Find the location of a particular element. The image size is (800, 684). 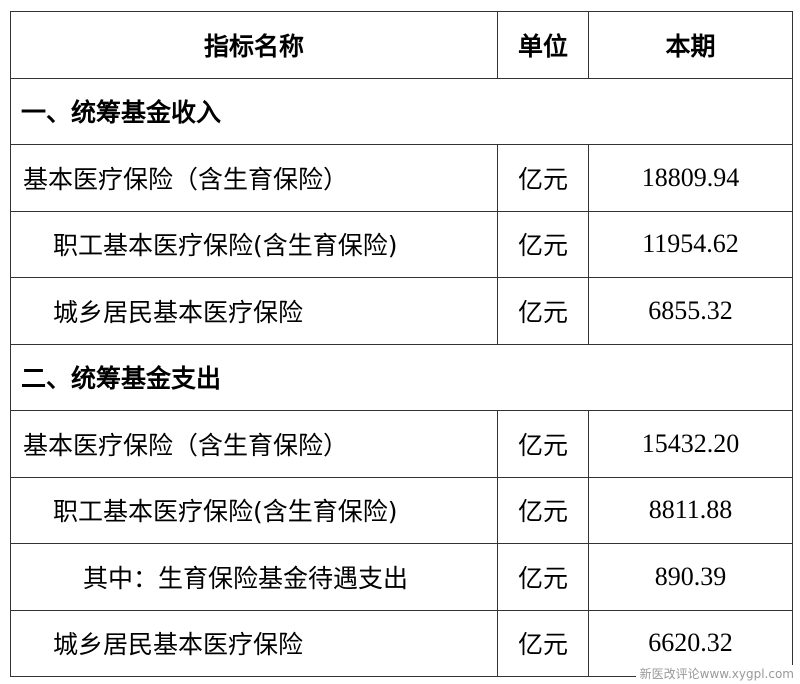

table-row: 其中：生育保险基金待遇支出 亿元 890.39 is located at coordinates (401, 577).